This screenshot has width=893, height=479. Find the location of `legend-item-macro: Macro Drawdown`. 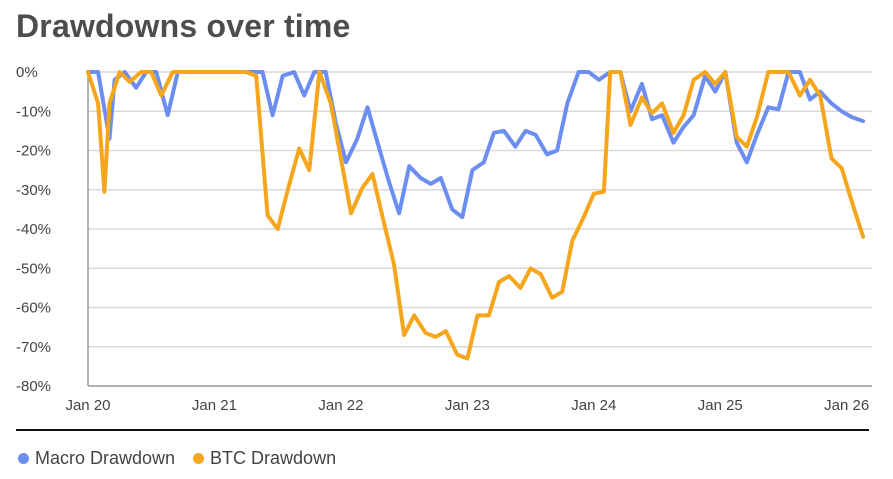

legend-item-macro: Macro Drawdown is located at coordinates (96, 458).